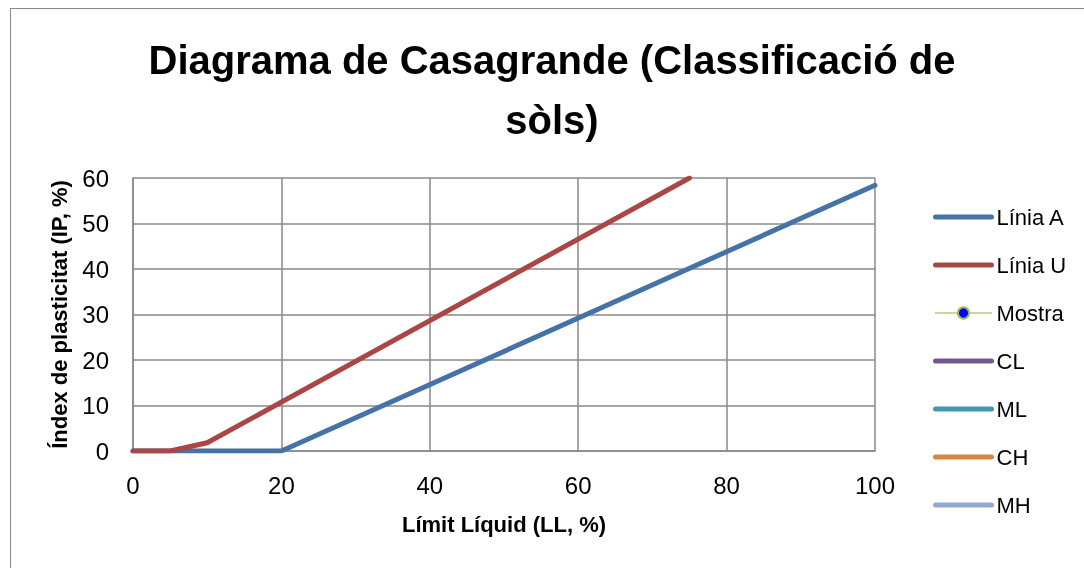 The width and height of the screenshot is (1084, 568). I want to click on x-tick-label: 0, so click(133, 485).